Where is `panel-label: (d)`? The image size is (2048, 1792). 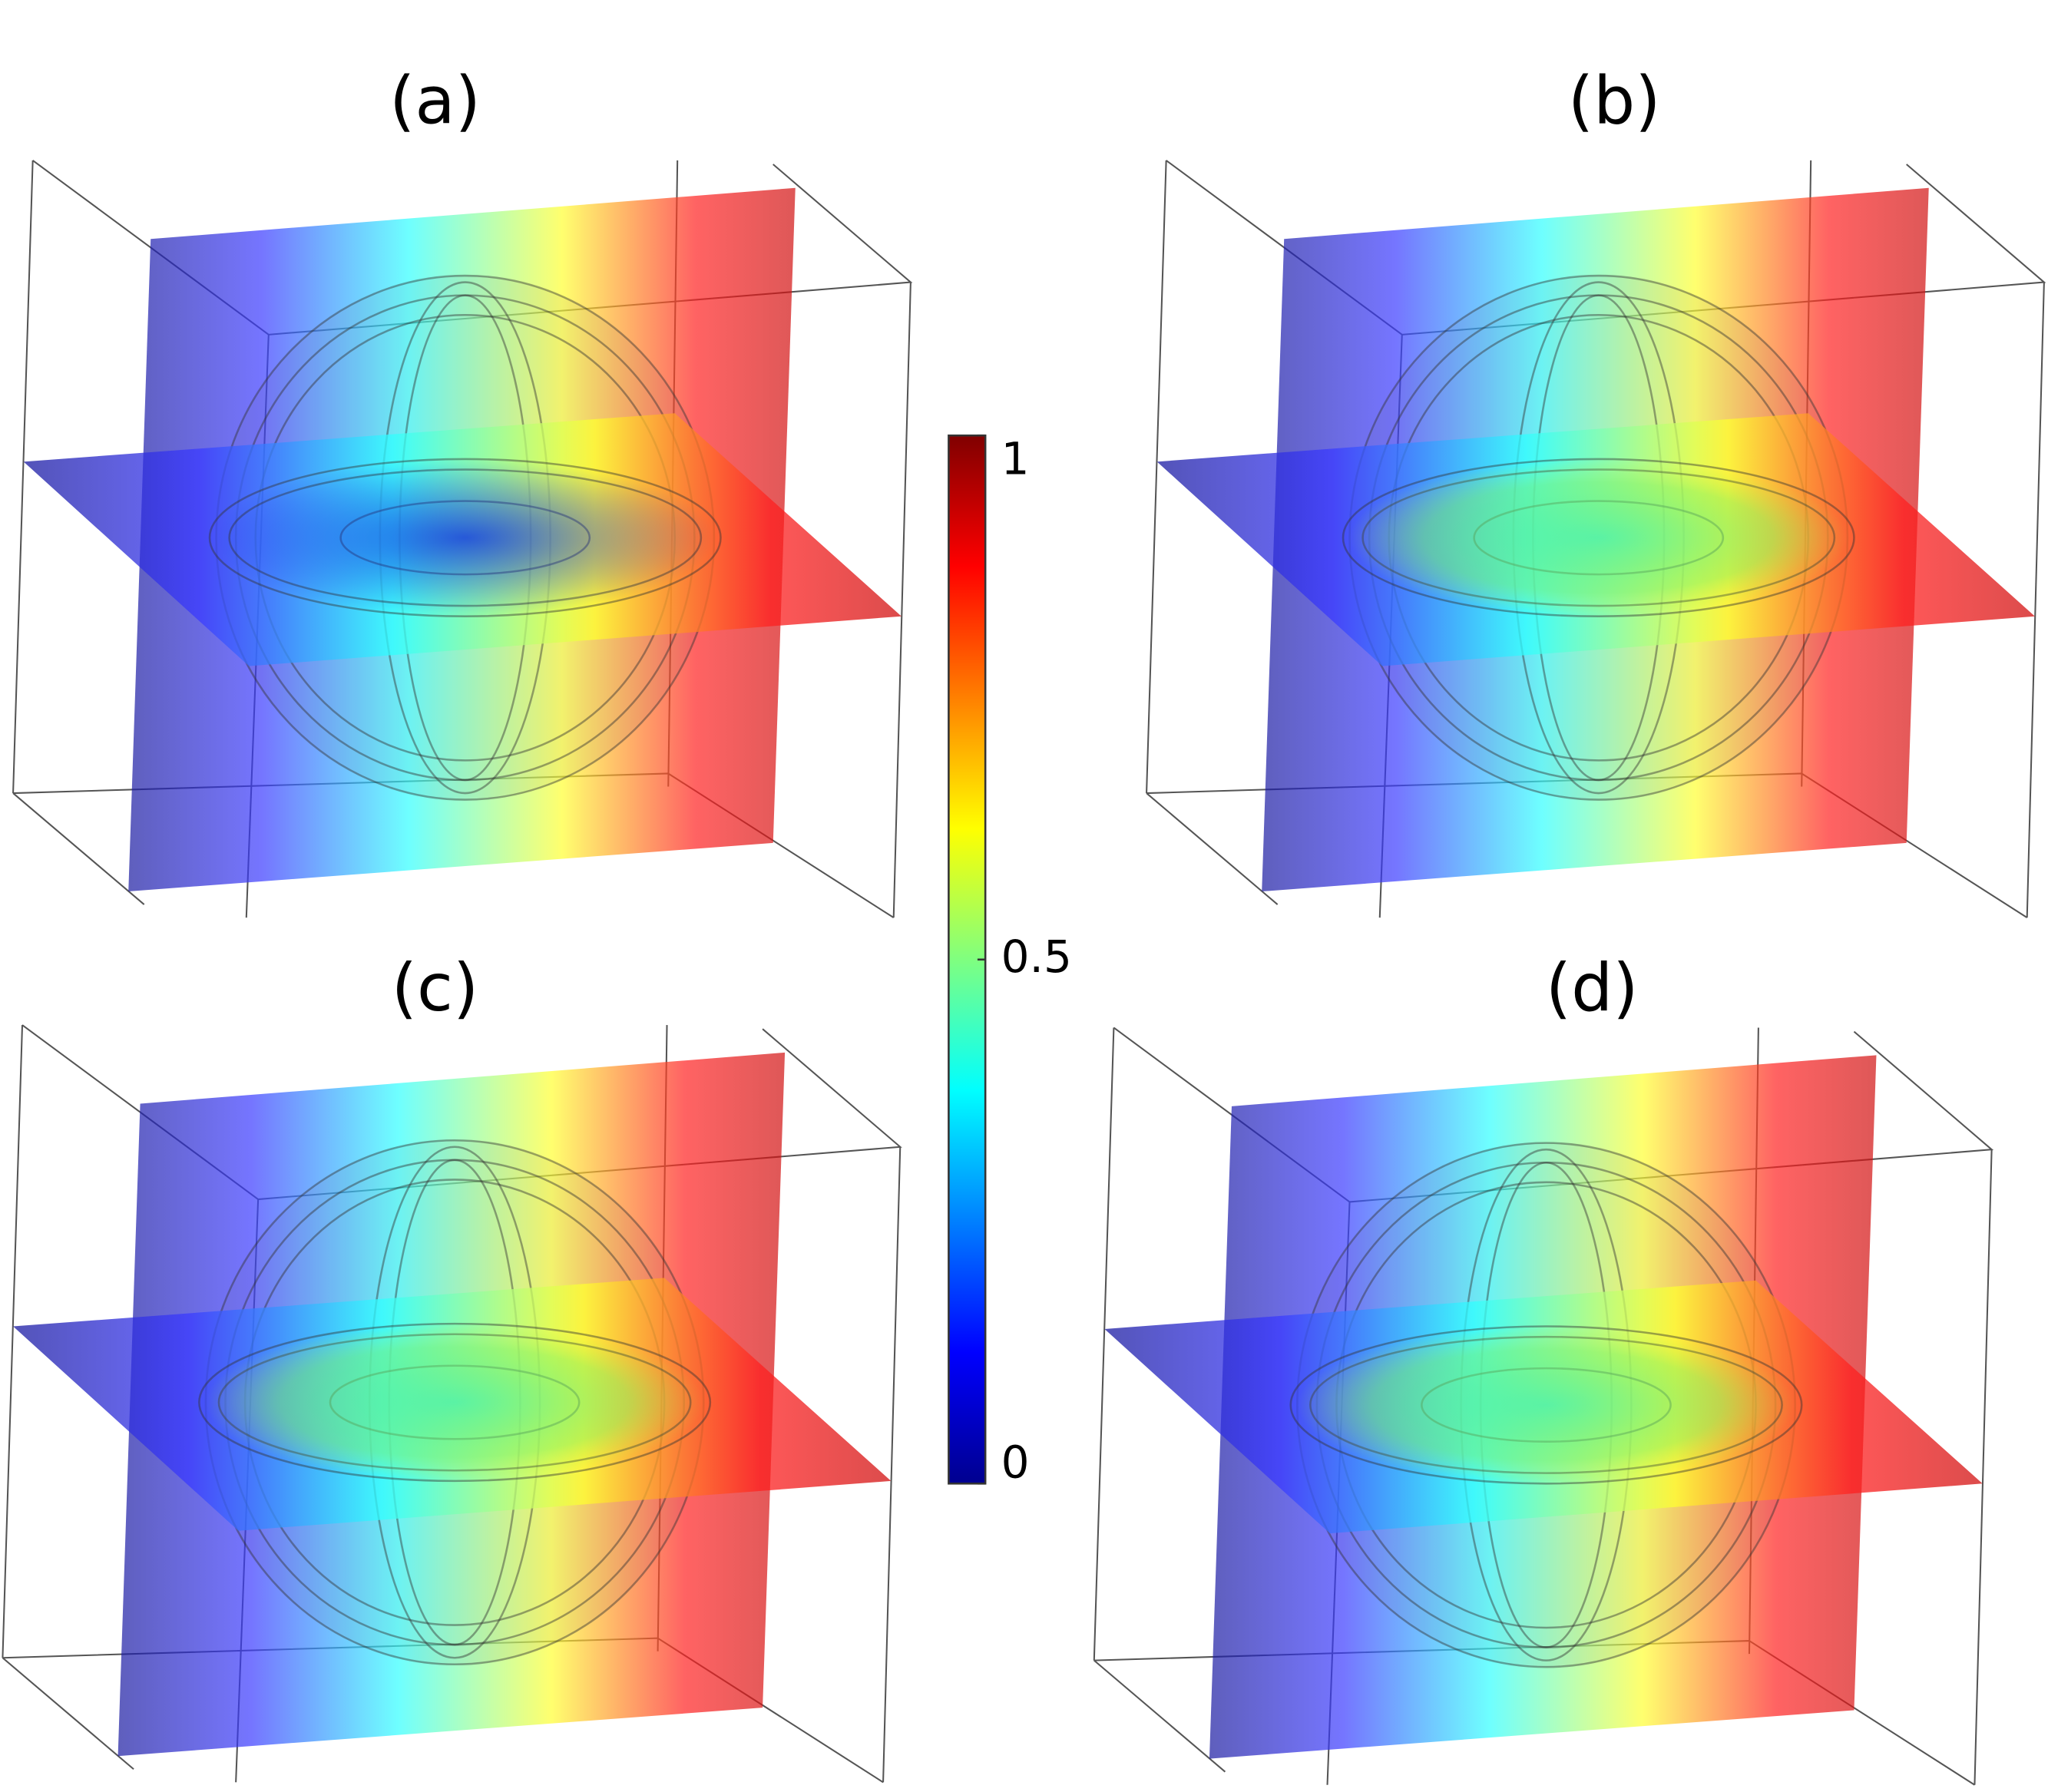 panel-label: (d) is located at coordinates (1592, 989).